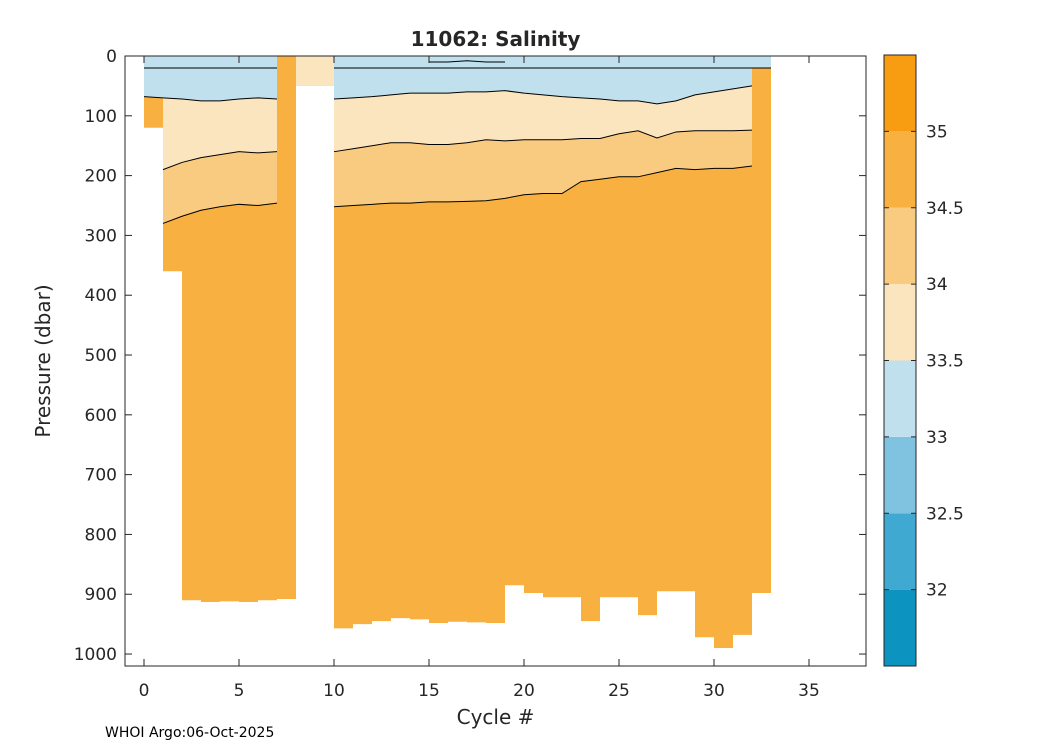 This screenshot has width=1050, height=750. I want to click on y-axis-label: Pressure (dbar), so click(43, 360).